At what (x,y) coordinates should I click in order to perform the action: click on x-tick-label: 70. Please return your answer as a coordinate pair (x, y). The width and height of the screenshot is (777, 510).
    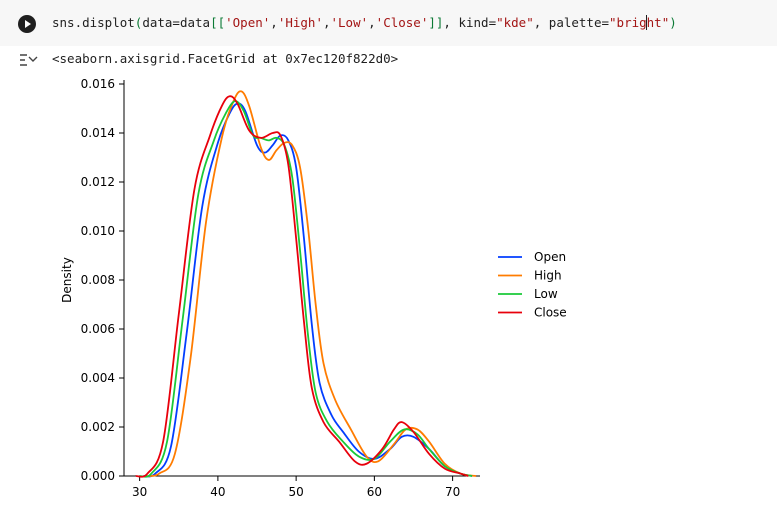
    Looking at the image, I should click on (452, 492).